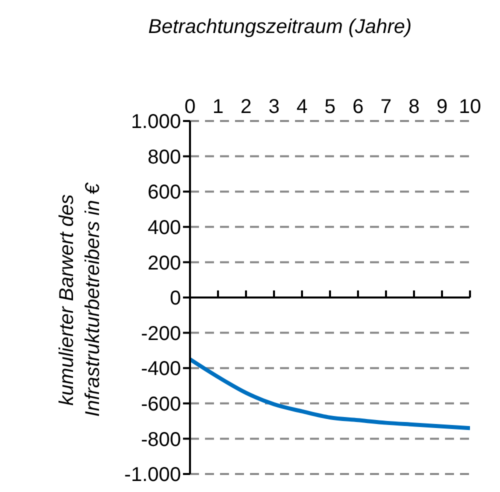  What do you see at coordinates (280, 27) in the screenshot?
I see `x-axis-title: Betrachtungszeitraum (Jahre)` at bounding box center [280, 27].